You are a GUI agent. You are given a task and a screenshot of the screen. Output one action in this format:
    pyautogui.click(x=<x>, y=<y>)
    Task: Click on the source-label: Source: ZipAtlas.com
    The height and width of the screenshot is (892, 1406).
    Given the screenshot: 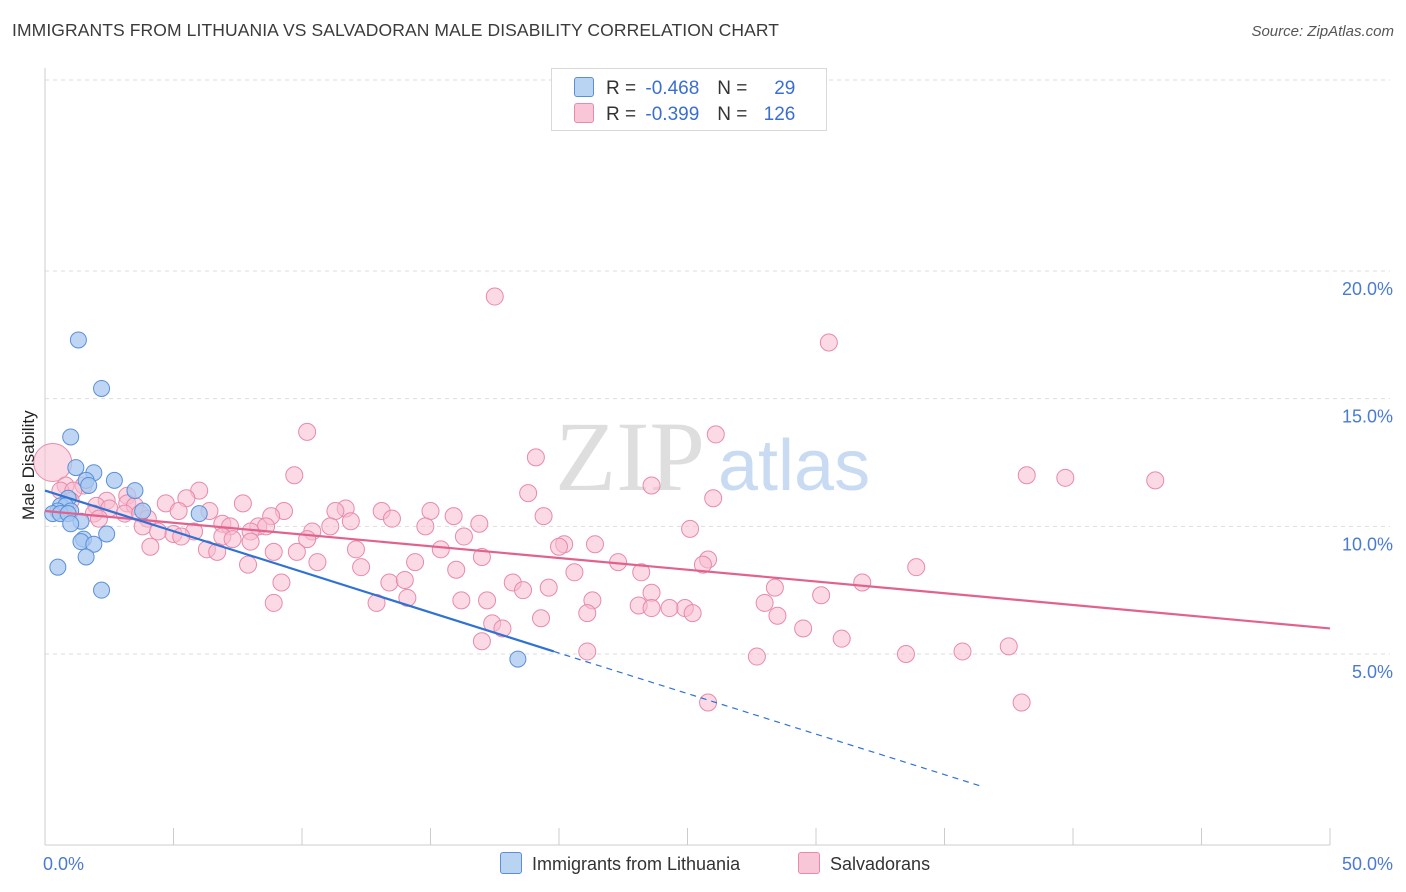 What is the action you would take?
    pyautogui.click(x=1322, y=31)
    